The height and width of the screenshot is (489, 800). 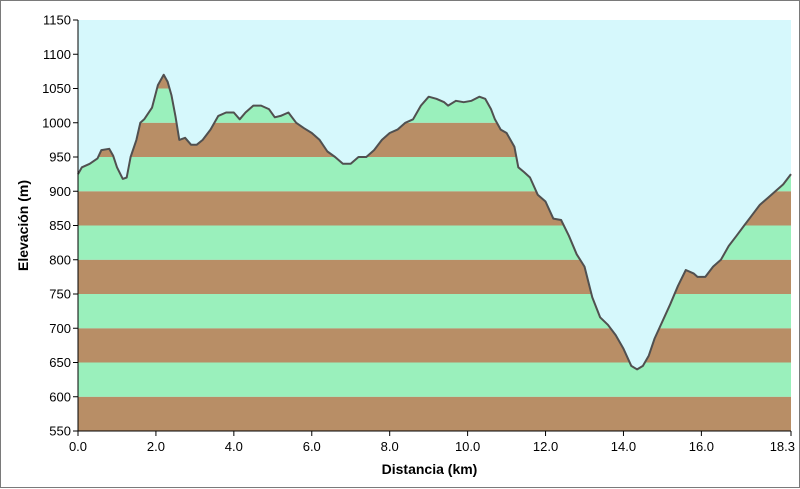 What do you see at coordinates (701, 446) in the screenshot?
I see `x-tick-label: 16.0` at bounding box center [701, 446].